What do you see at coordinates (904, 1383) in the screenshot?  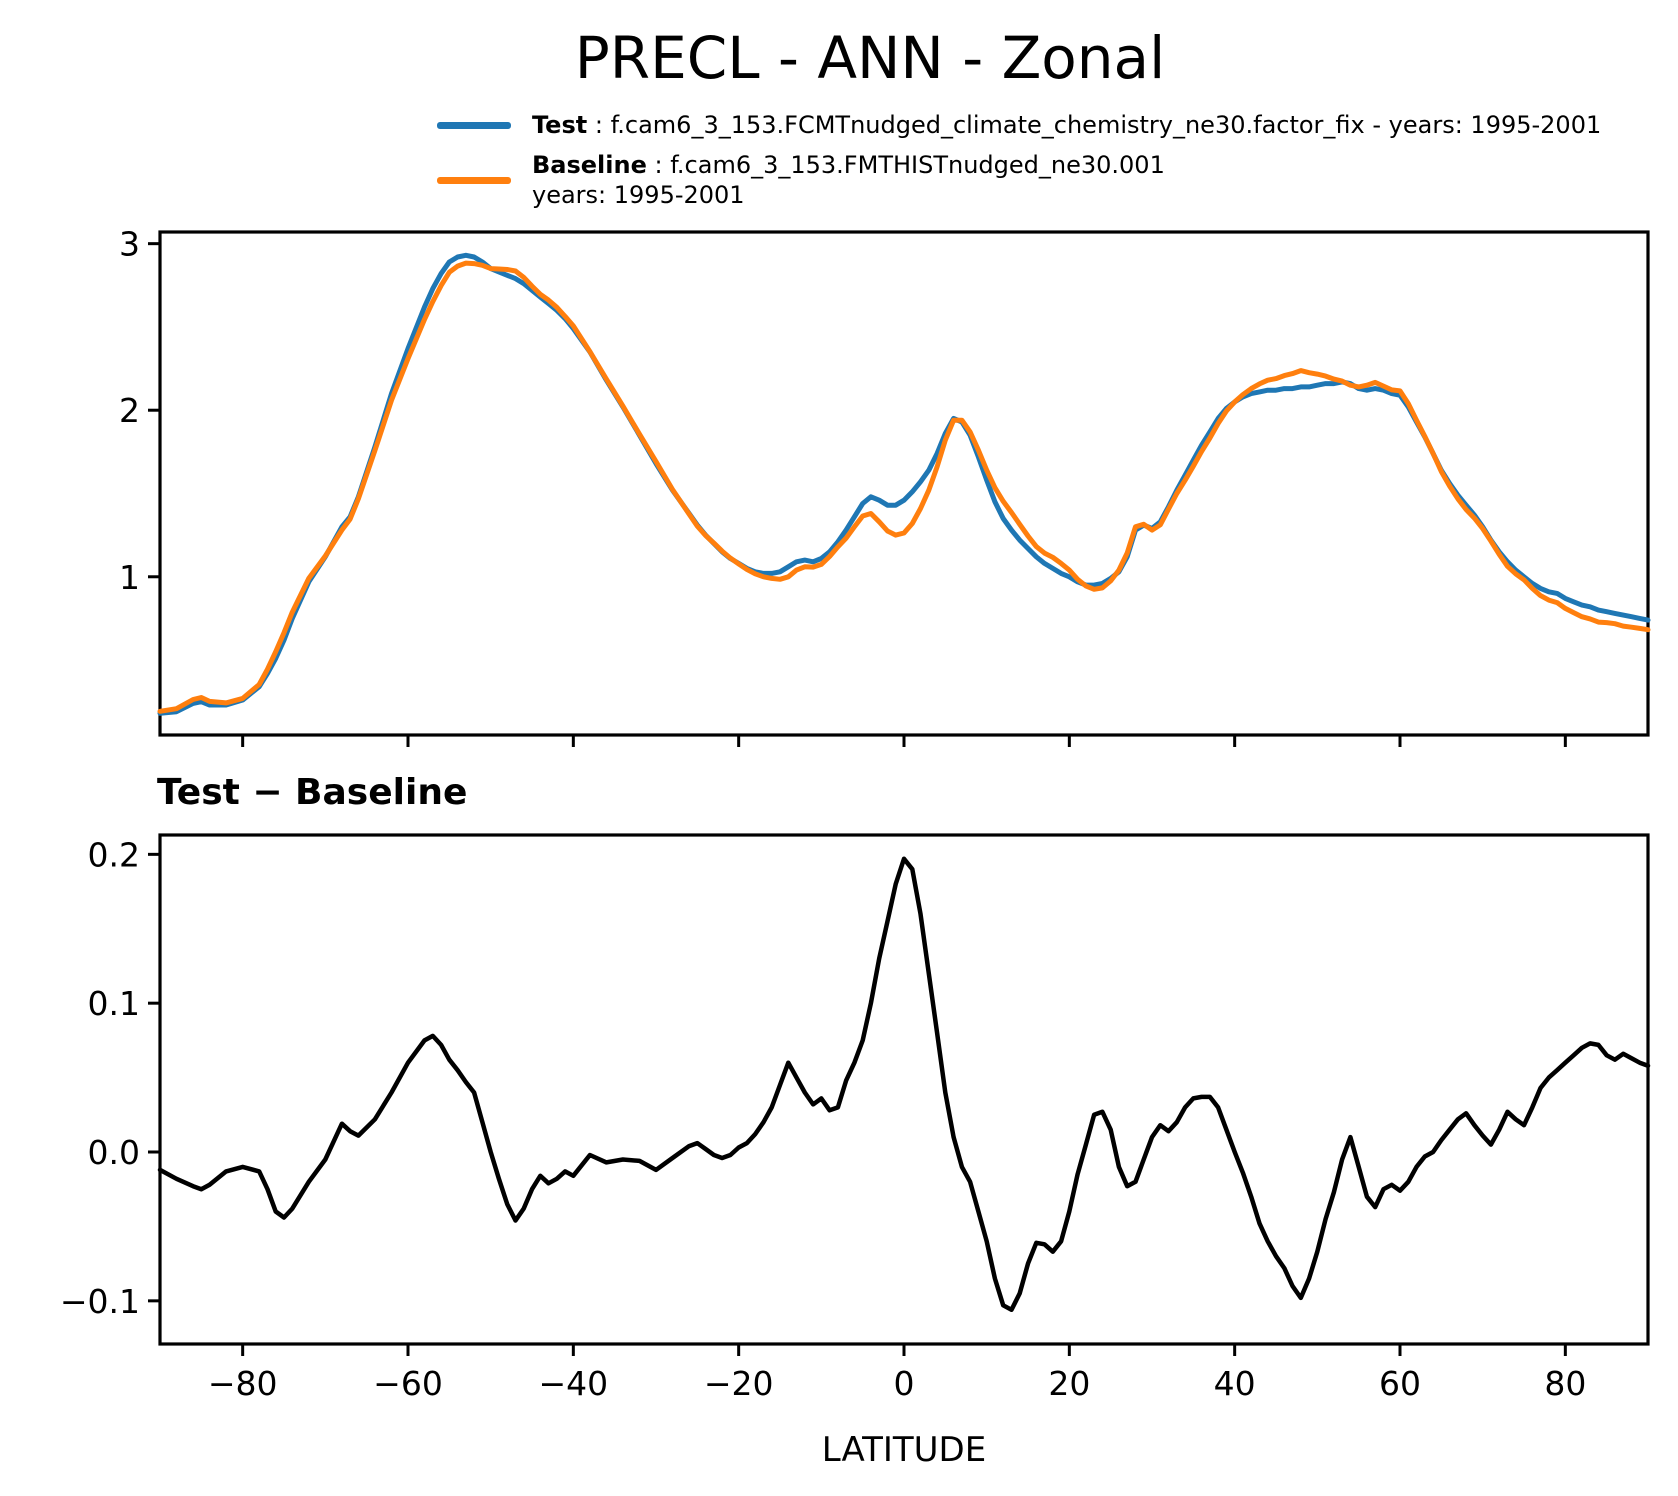 I see `x-tick-label: 0` at bounding box center [904, 1383].